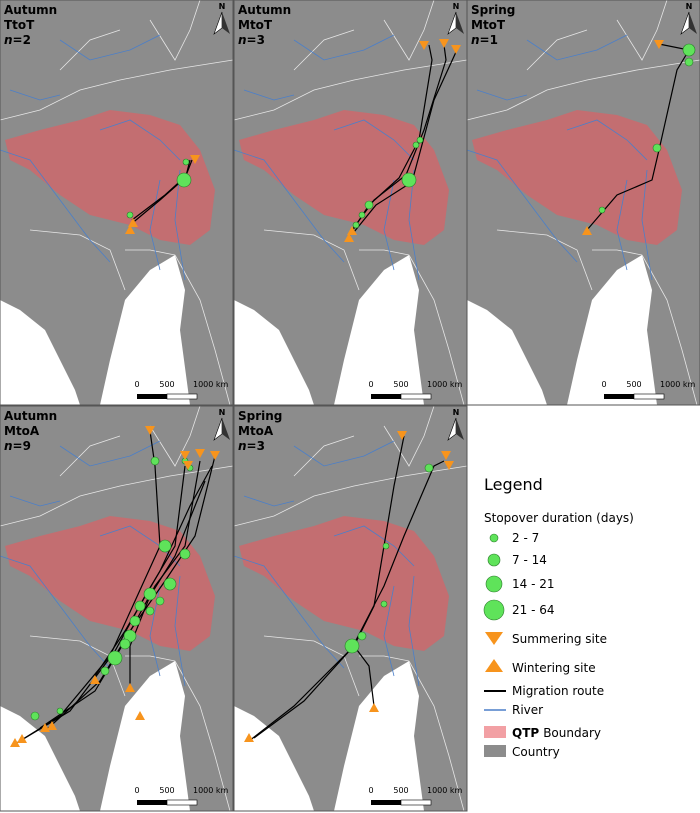 The width and height of the screenshot is (700, 813). I want to click on panel-n: n=2, so click(17, 40).